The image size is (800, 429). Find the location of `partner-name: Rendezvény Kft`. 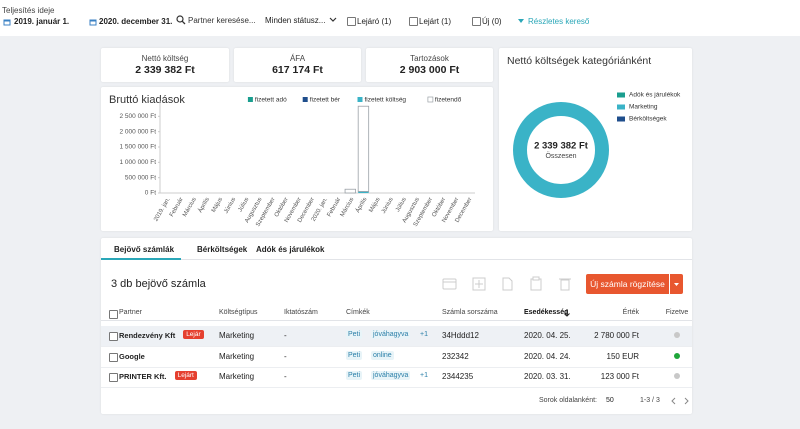

partner-name: Rendezvény Kft is located at coordinates (147, 335).